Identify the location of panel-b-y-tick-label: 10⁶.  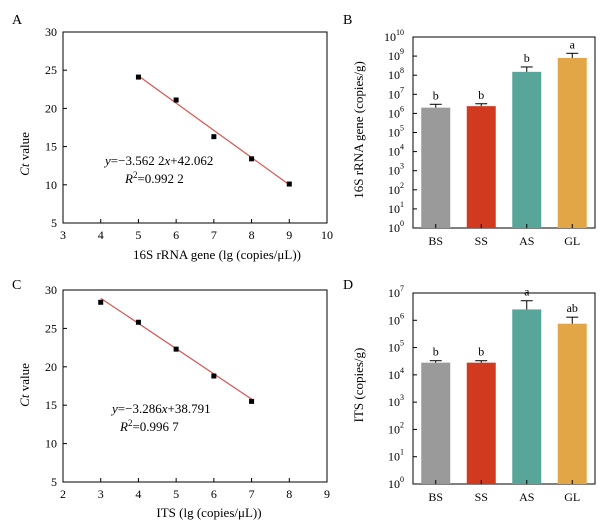
(396, 112).